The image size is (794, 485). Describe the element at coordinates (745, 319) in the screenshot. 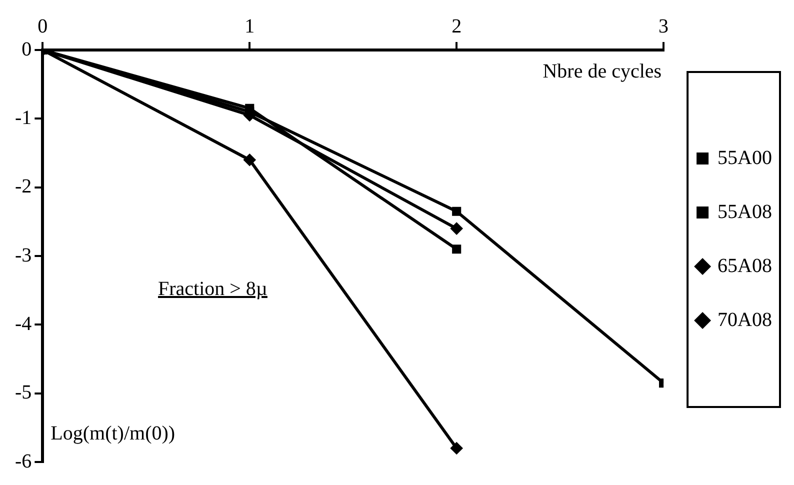

I see `legend-label: 70A08` at that location.